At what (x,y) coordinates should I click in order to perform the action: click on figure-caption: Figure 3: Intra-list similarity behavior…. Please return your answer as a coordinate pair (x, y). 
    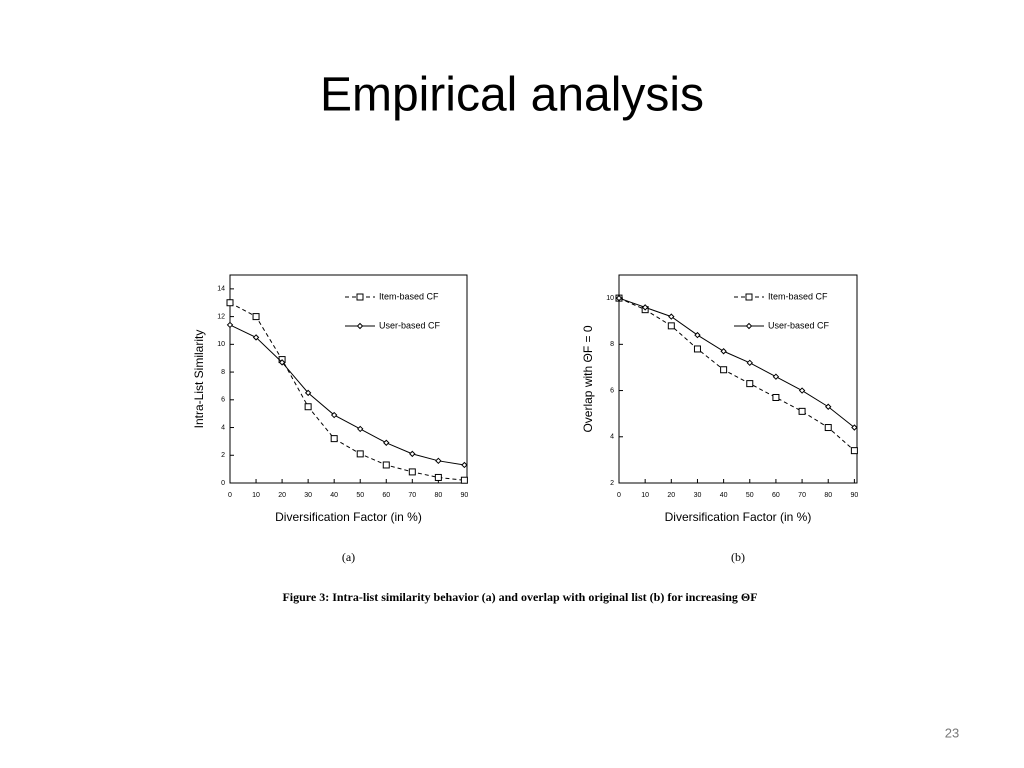
    Looking at the image, I should click on (519, 597).